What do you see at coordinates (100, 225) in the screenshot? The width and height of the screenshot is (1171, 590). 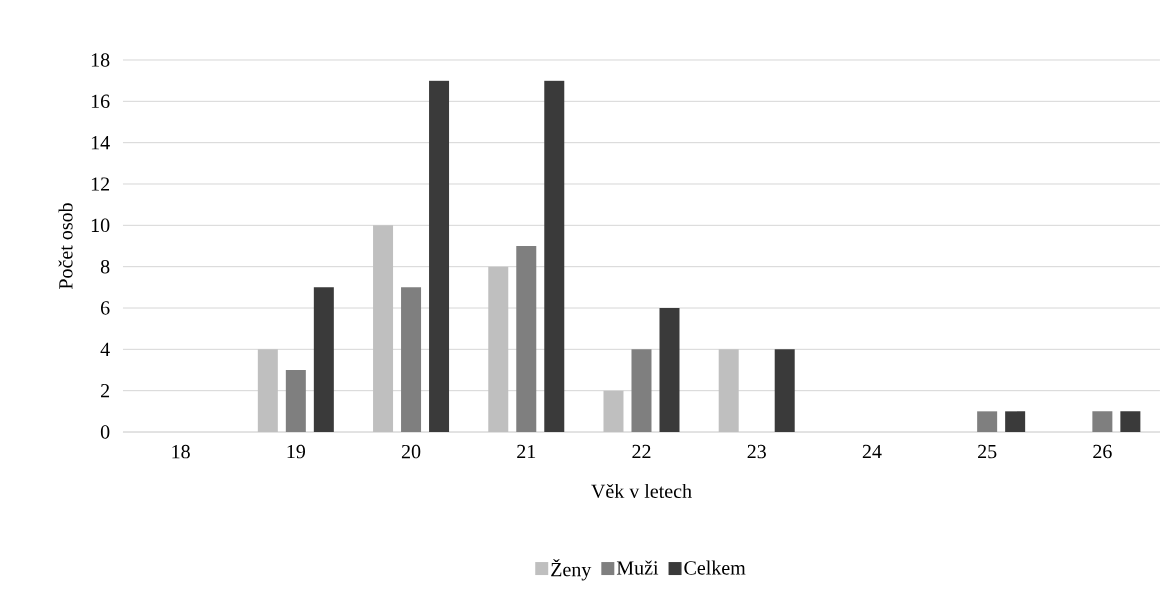 I see `y-tick-label: 10` at bounding box center [100, 225].